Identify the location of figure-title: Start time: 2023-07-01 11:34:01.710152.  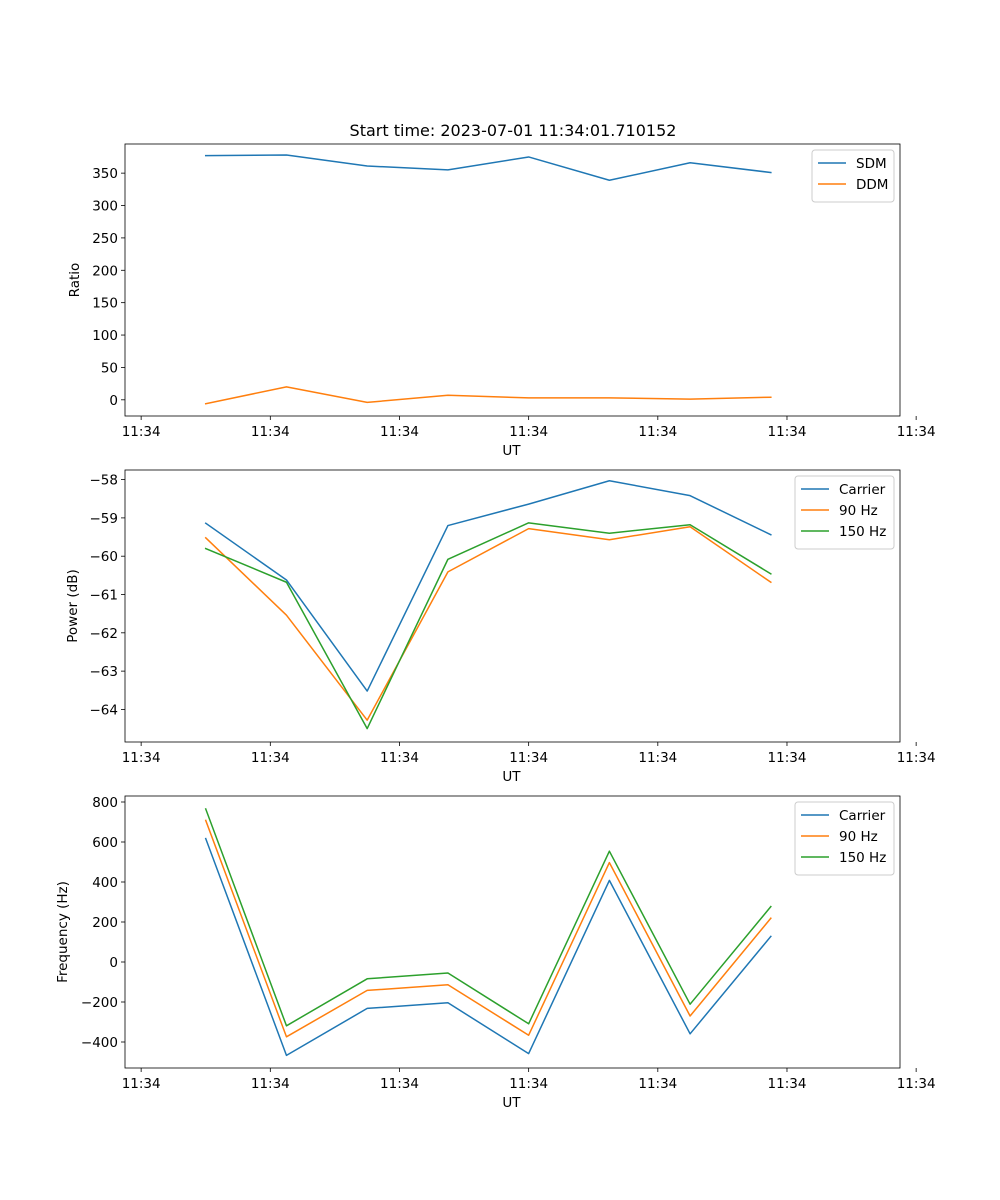
(513, 130).